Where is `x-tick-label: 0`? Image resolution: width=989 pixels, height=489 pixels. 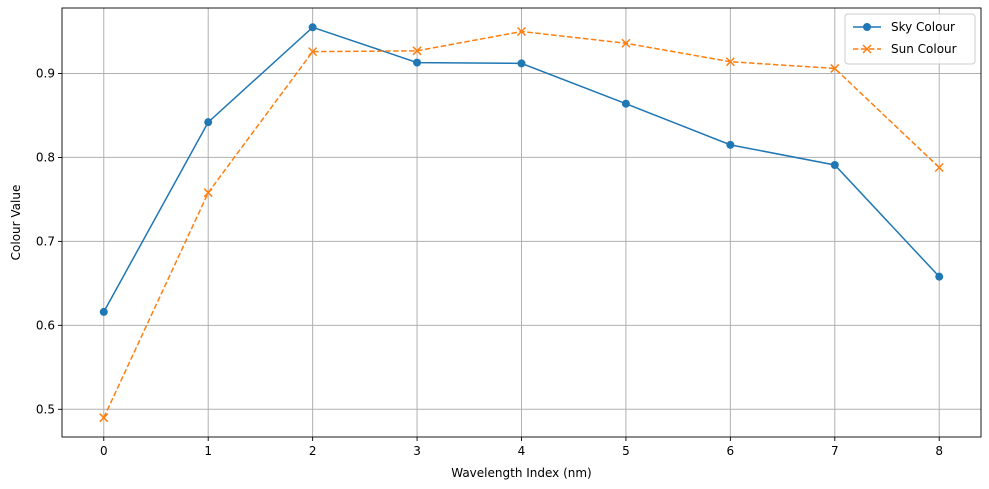
x-tick-label: 0 is located at coordinates (104, 451).